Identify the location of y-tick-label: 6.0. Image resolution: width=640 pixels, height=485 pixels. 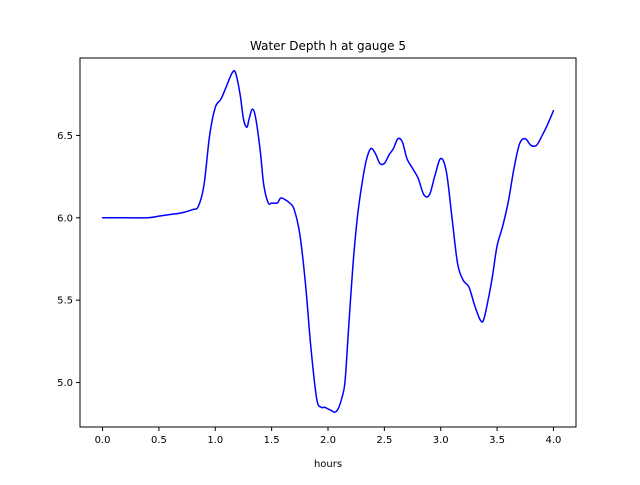
(65, 218).